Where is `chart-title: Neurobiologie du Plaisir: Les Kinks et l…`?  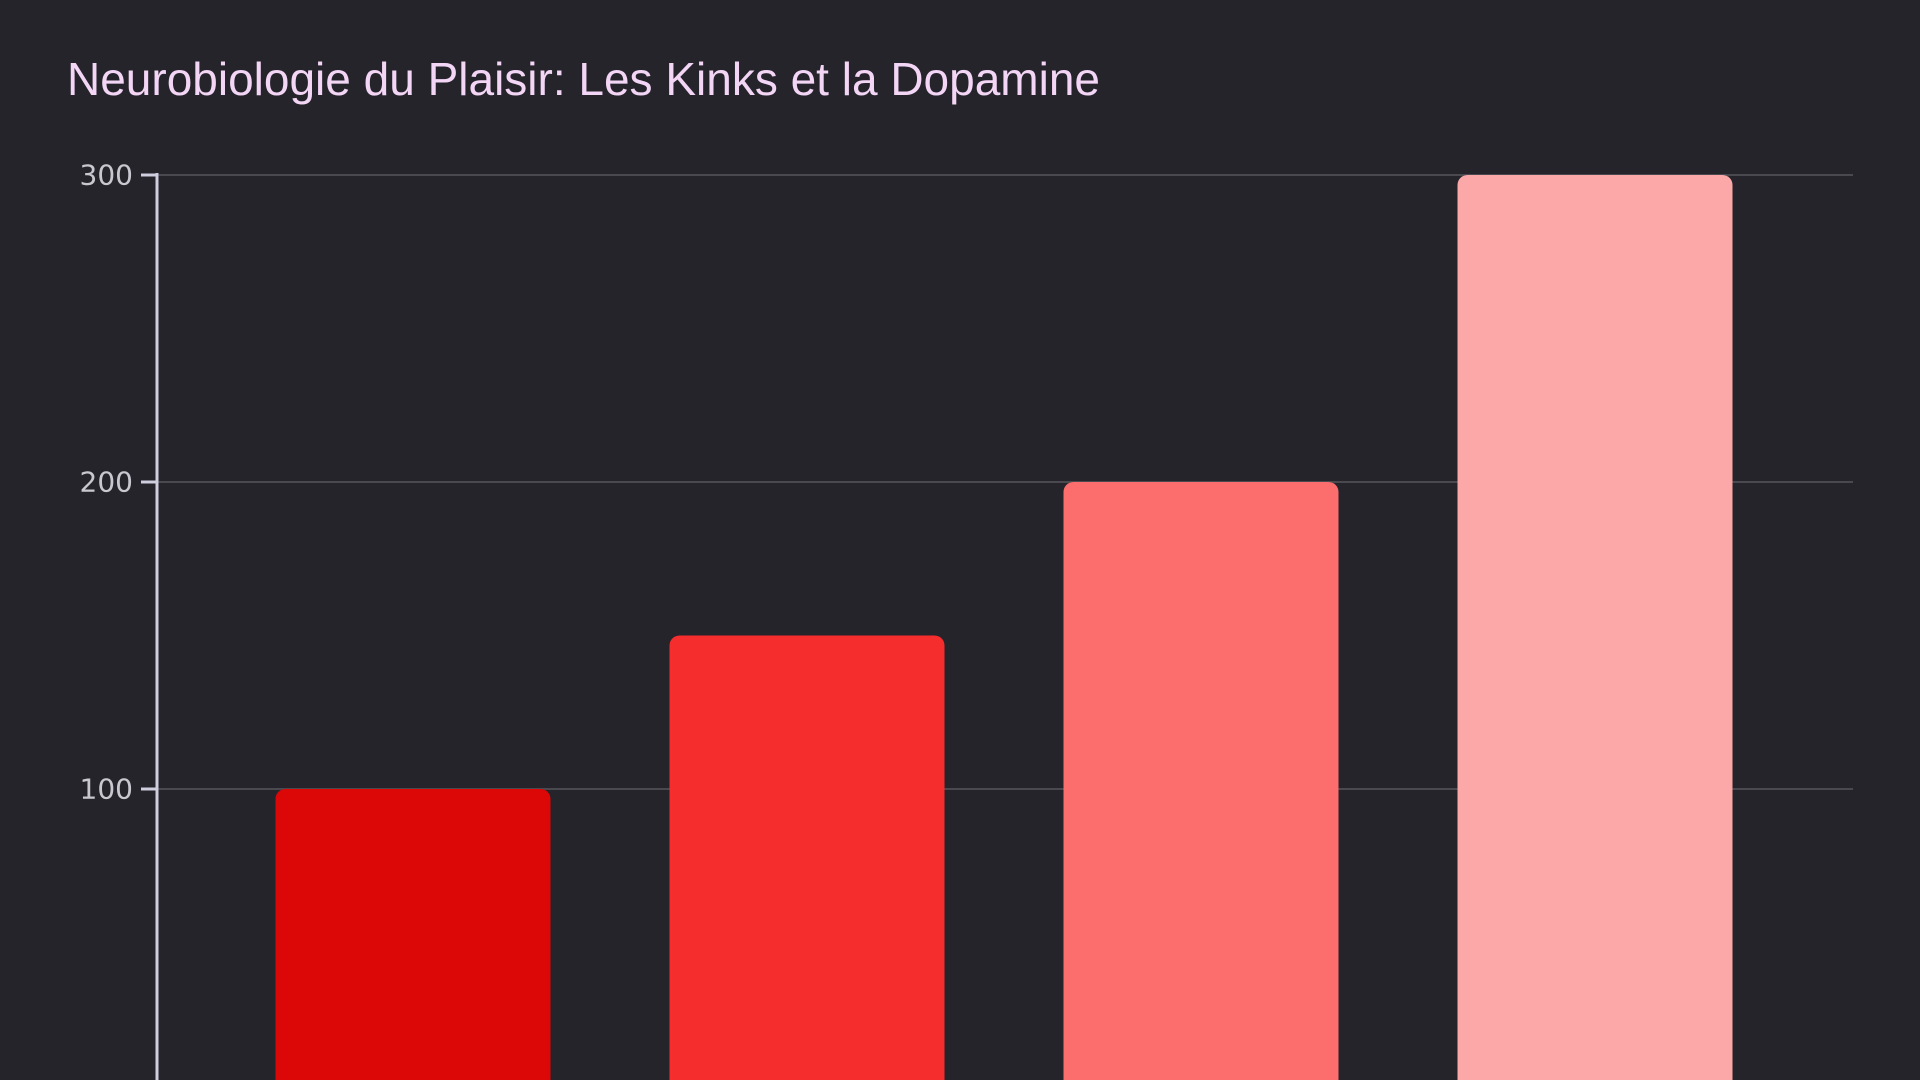
chart-title: Neurobiologie du Plaisir: Les Kinks et l… is located at coordinates (584, 79).